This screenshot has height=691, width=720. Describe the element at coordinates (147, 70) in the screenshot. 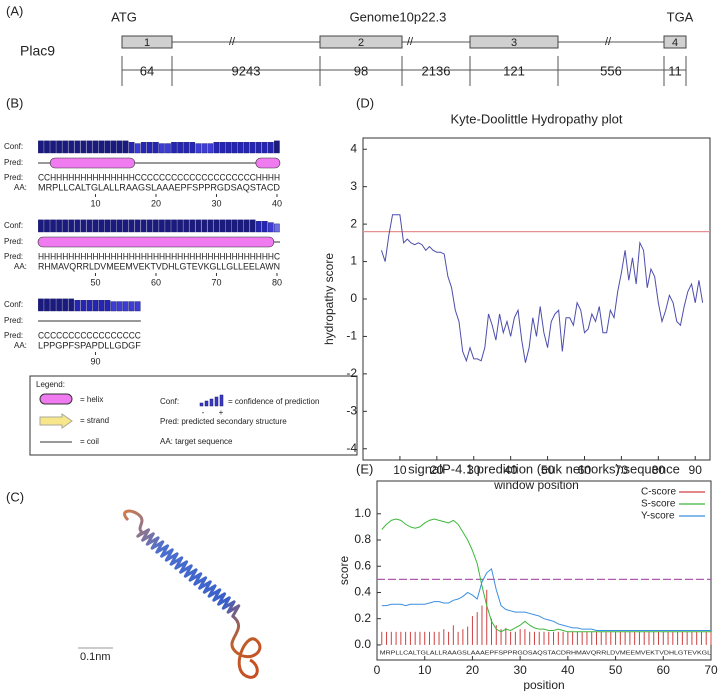

I see `segment-length: 64` at that location.